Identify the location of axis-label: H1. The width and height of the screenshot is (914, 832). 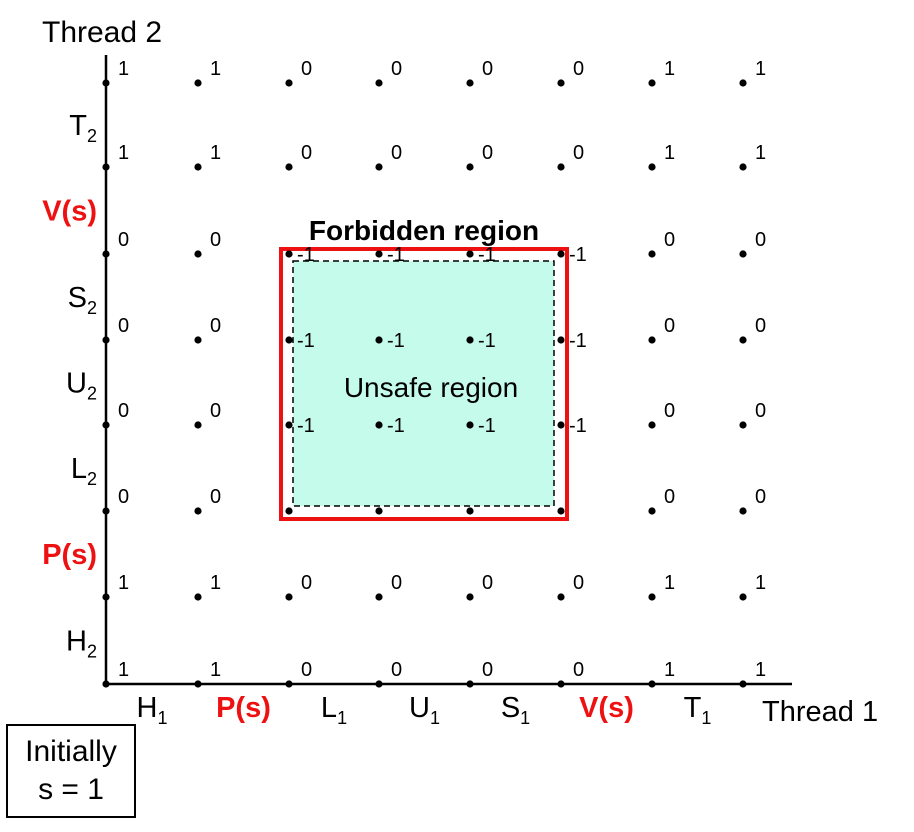
(152, 710).